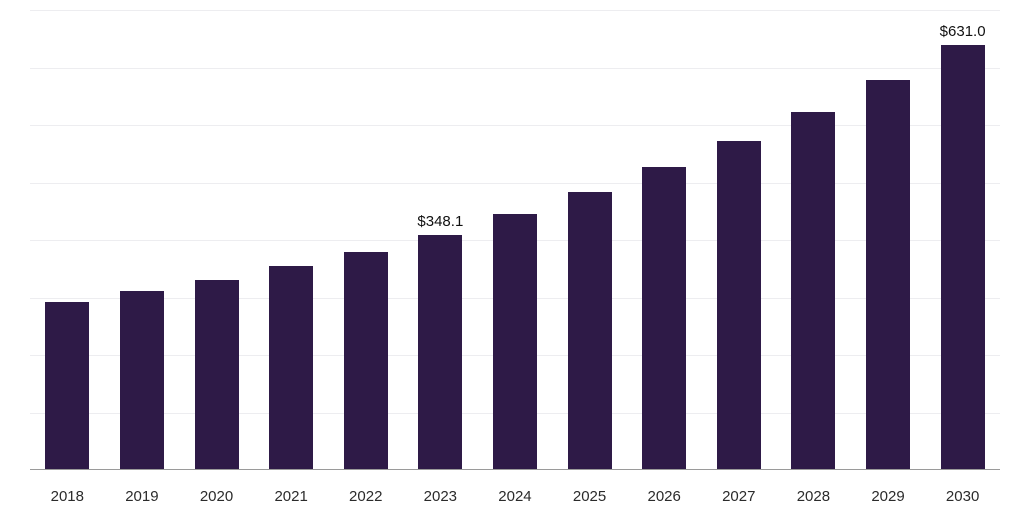 The width and height of the screenshot is (1024, 512). I want to click on bar-2027, so click(738, 305).